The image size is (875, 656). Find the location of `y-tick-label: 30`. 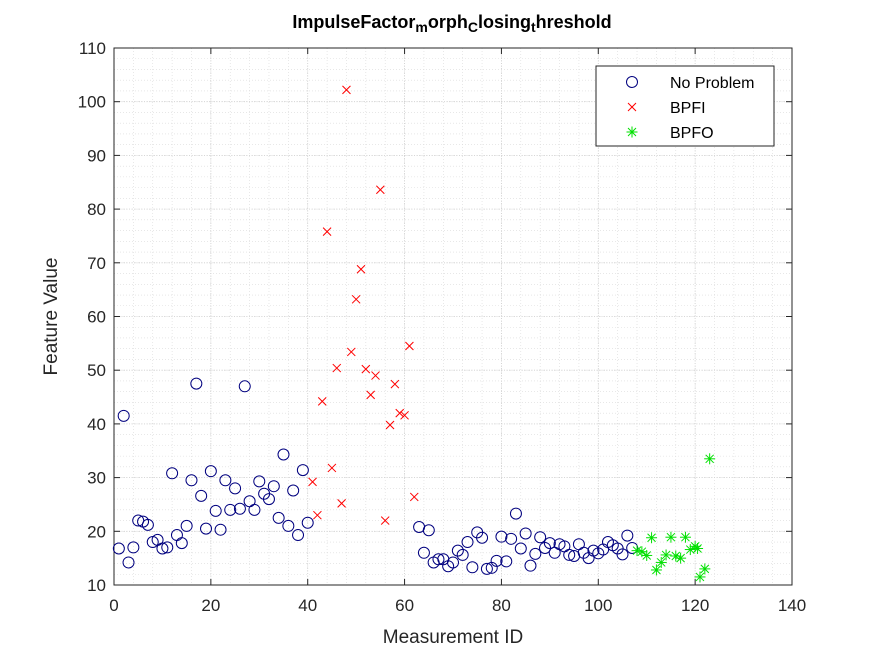

y-tick-label: 30 is located at coordinates (96, 478).